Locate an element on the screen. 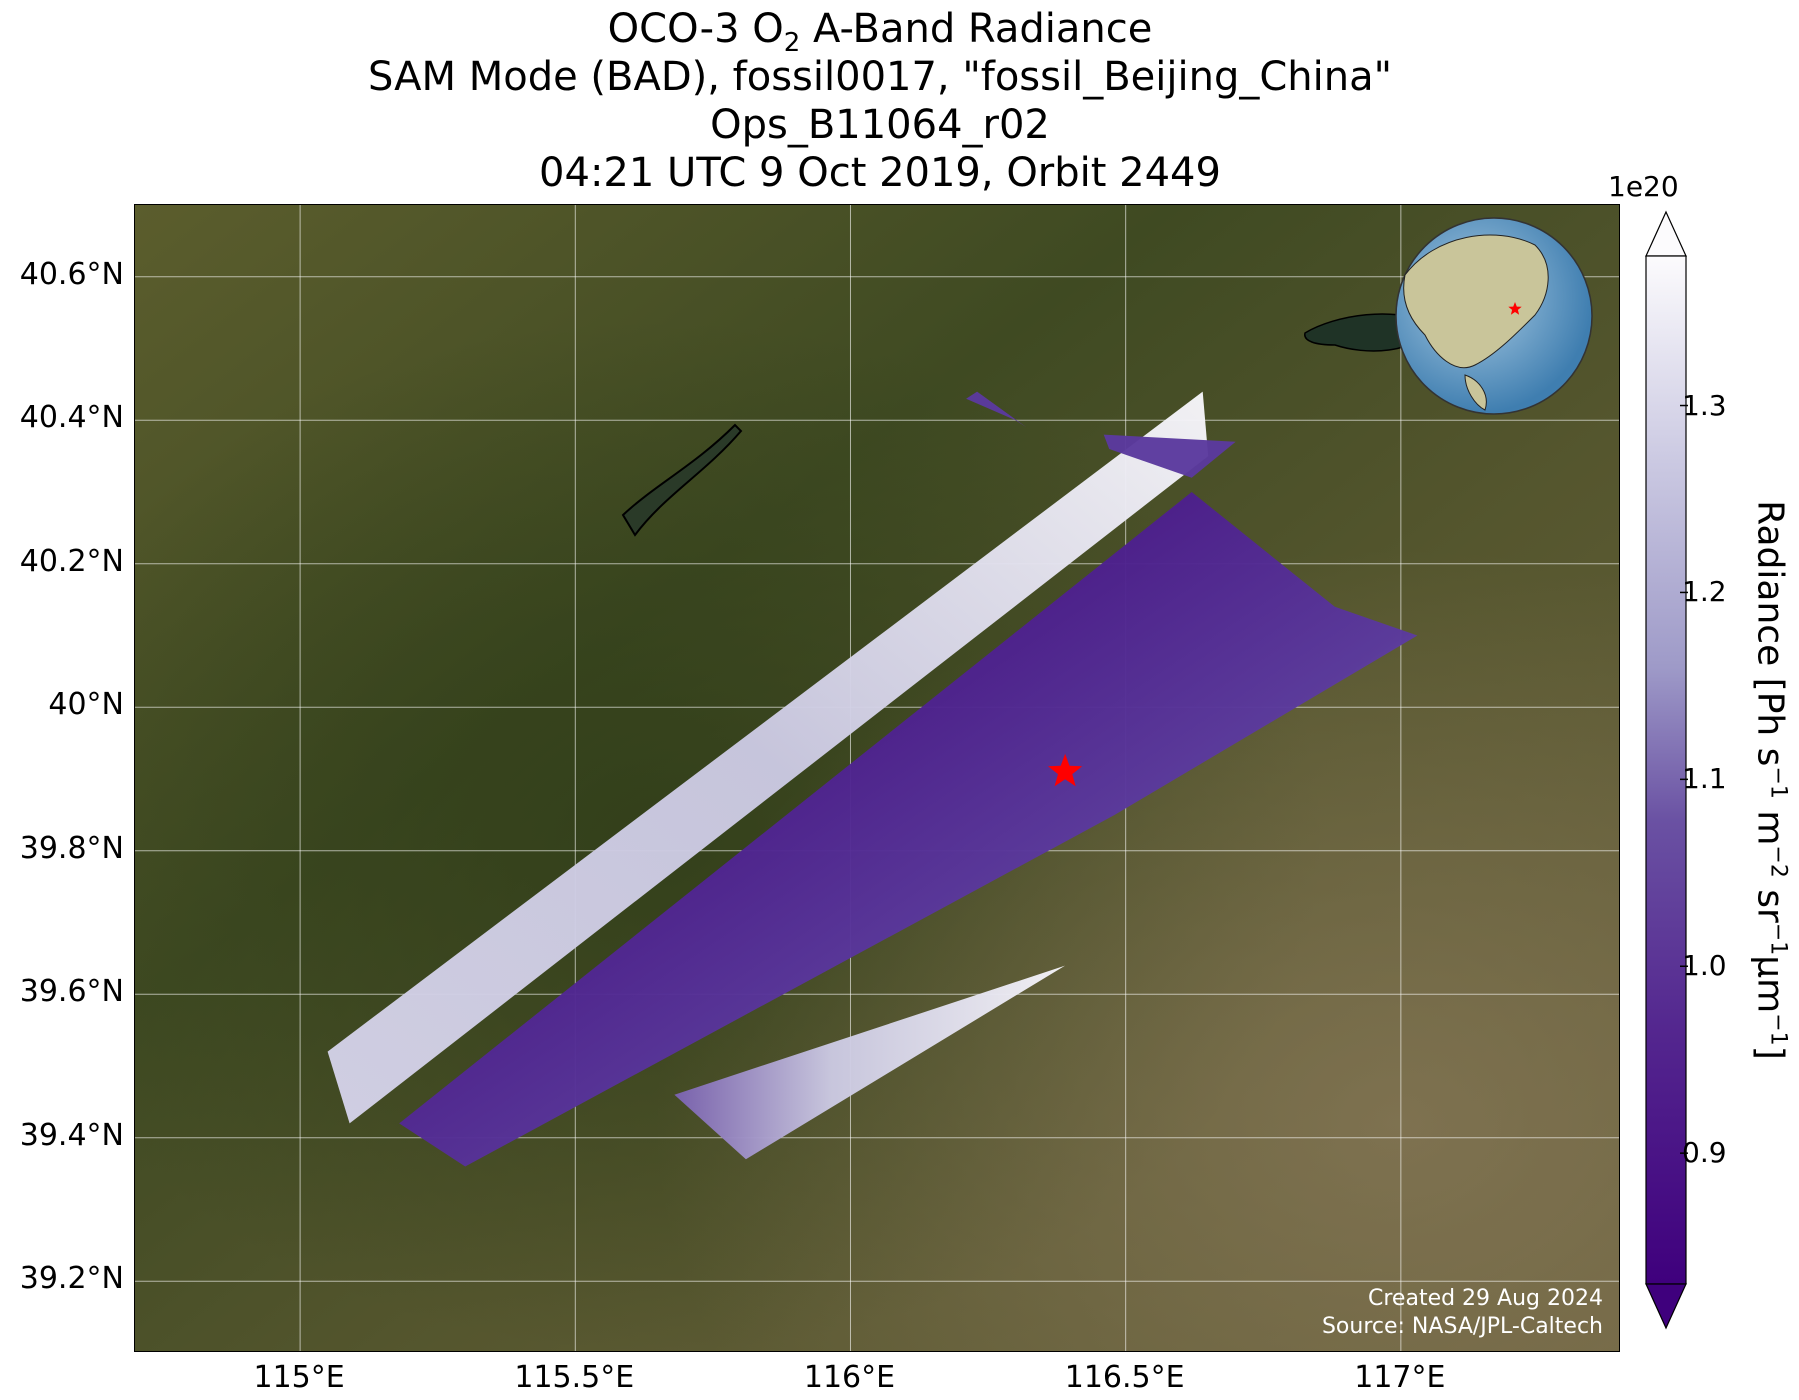 The width and height of the screenshot is (1799, 1400). colorbar-tick-label: 1.1 is located at coordinates (1704, 779).